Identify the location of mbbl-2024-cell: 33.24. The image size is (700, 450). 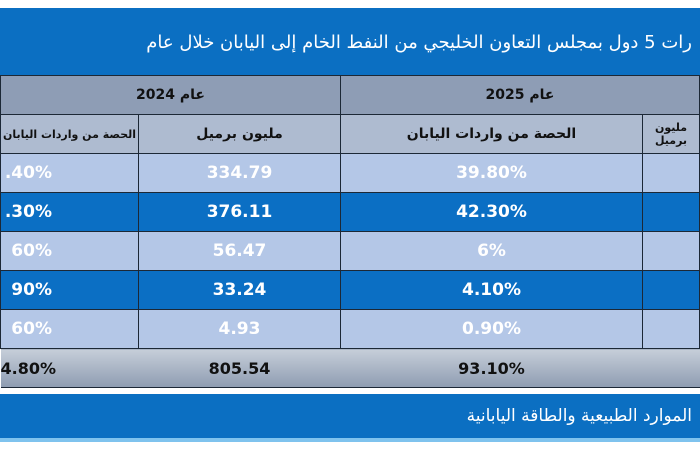
(239, 290).